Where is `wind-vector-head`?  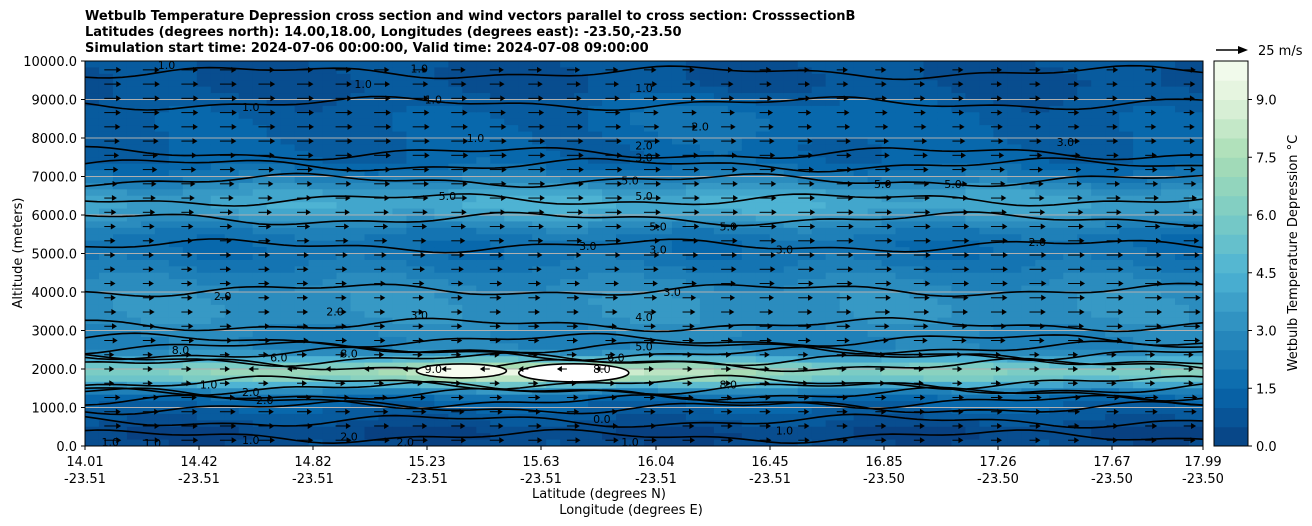 wind-vector-head is located at coordinates (119, 440).